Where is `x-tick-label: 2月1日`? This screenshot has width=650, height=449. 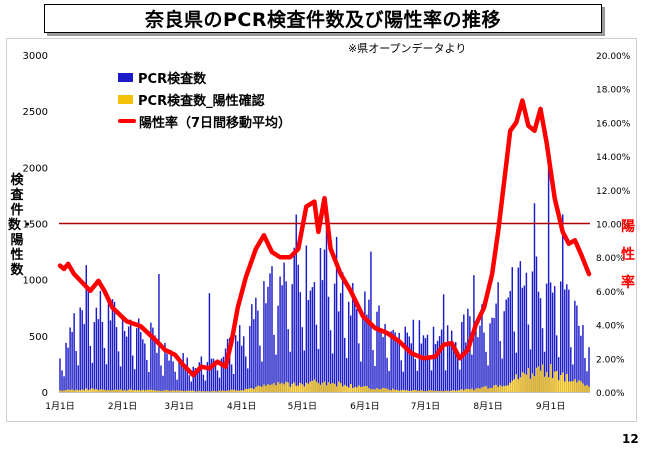 x-tick-label: 2月1日 is located at coordinates (122, 406).